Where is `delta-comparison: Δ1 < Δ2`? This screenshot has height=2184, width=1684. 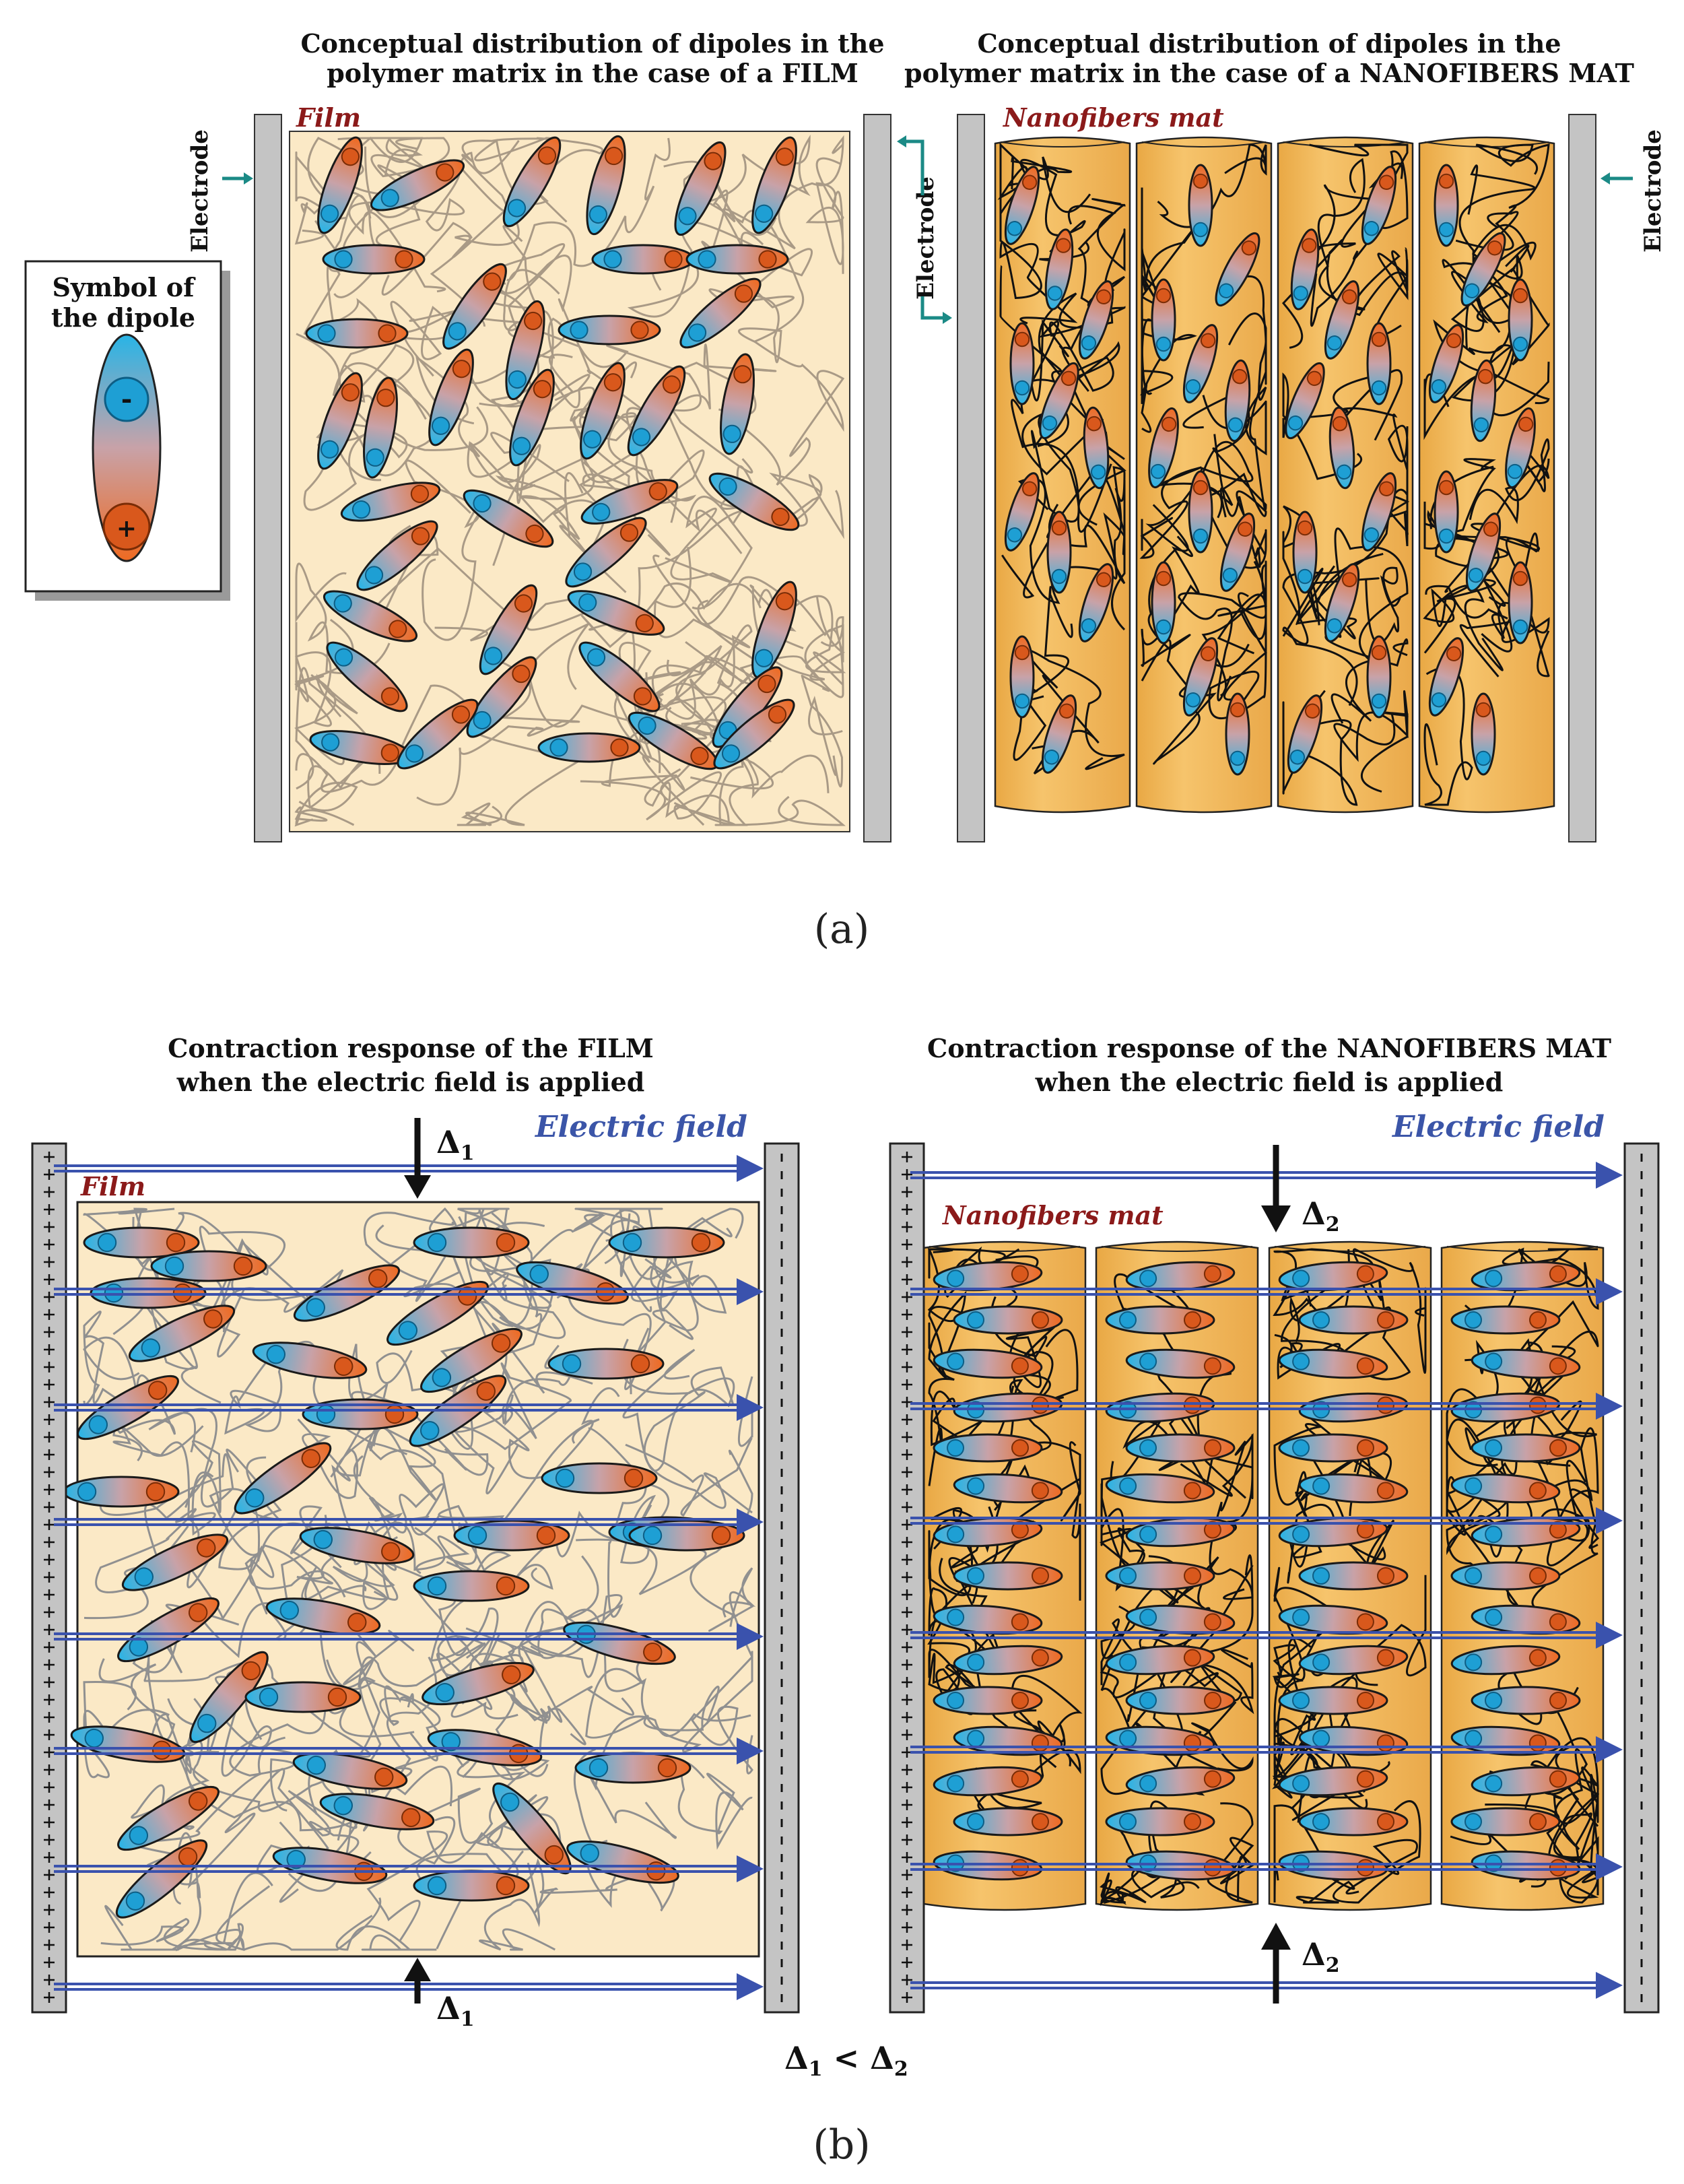 delta-comparison: Δ1 < Δ2 is located at coordinates (846, 2060).